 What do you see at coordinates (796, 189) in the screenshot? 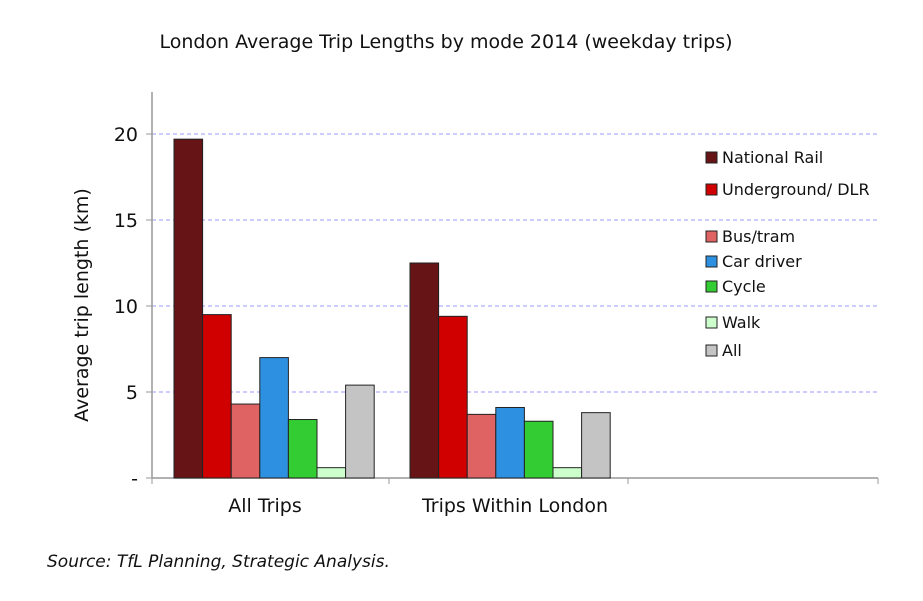
I see `legend-label: Underground/ DLR` at bounding box center [796, 189].